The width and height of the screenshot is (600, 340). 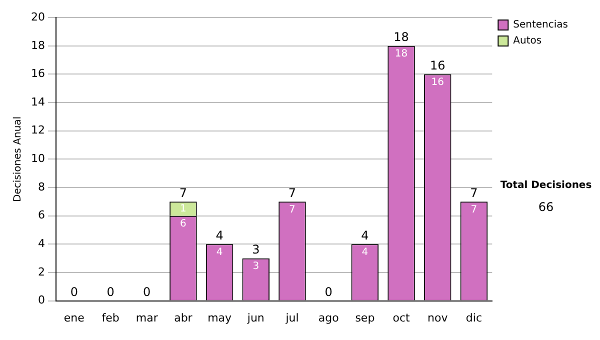 What do you see at coordinates (183, 208) in the screenshot?
I see `data-label: 1` at bounding box center [183, 208].